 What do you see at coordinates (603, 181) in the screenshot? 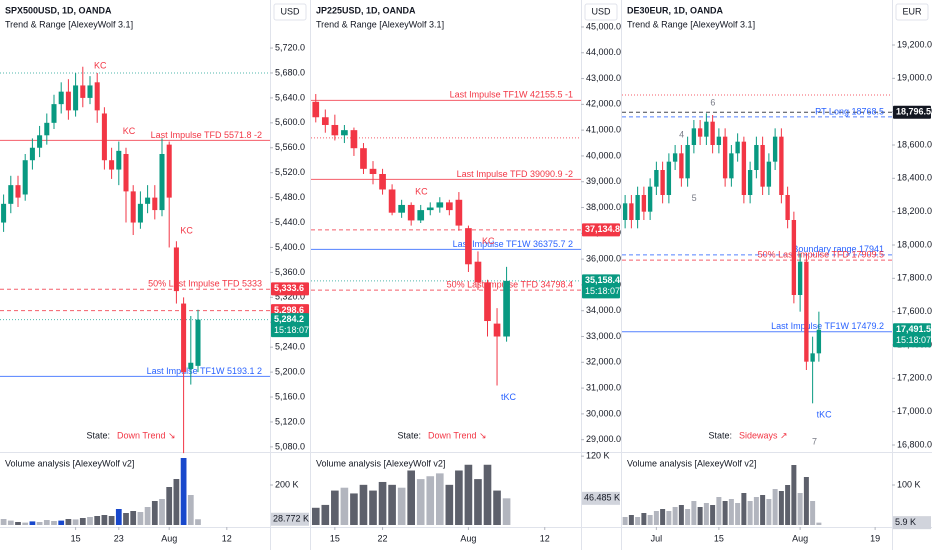
I see `y-tick-label: 39,000.0` at bounding box center [603, 181].